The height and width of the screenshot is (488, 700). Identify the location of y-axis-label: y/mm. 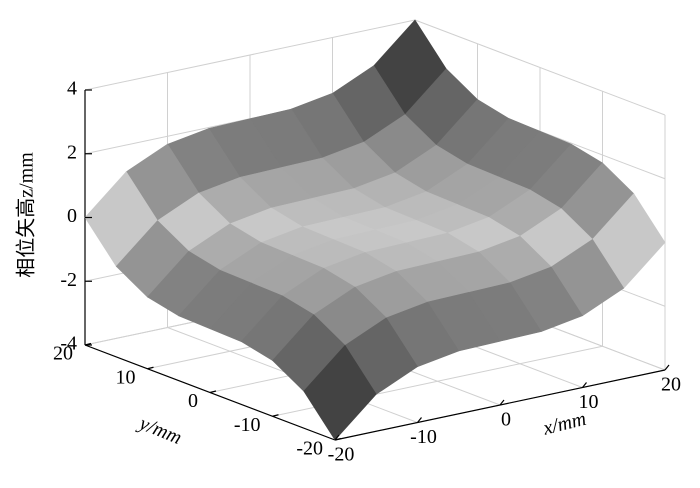
(159, 430).